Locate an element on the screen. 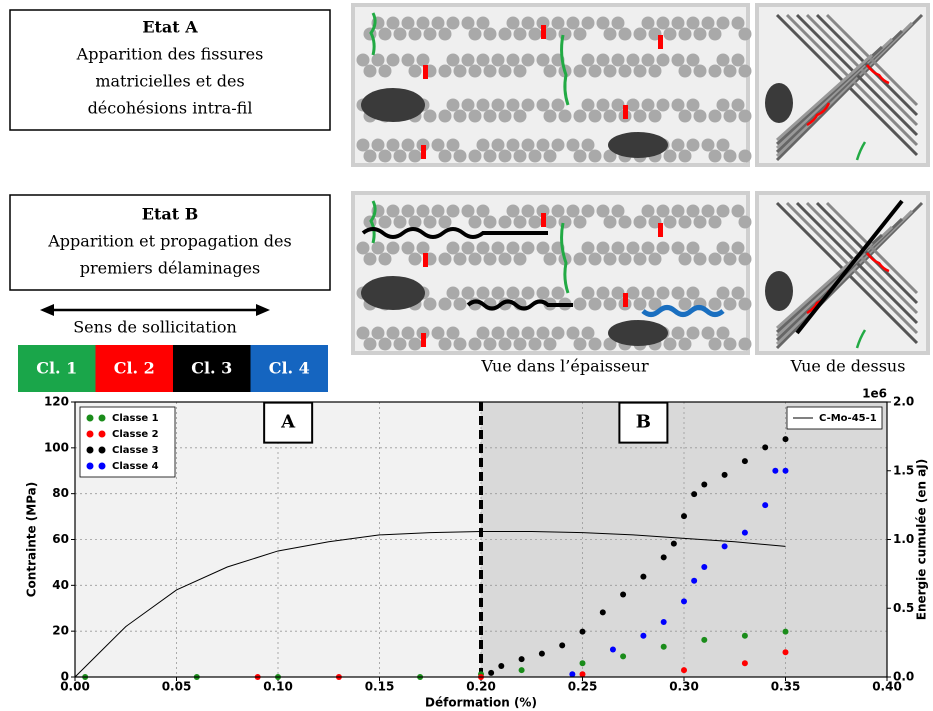 The height and width of the screenshot is (711, 933). annotation-box is located at coordinates (288, 422).